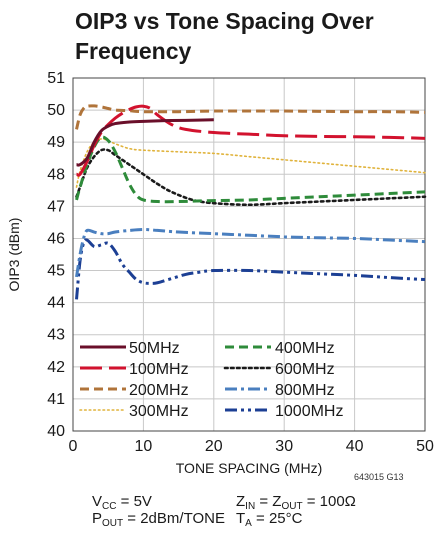 Image resolution: width=438 pixels, height=536 pixels. I want to click on x-tick-label: 10, so click(144, 446).